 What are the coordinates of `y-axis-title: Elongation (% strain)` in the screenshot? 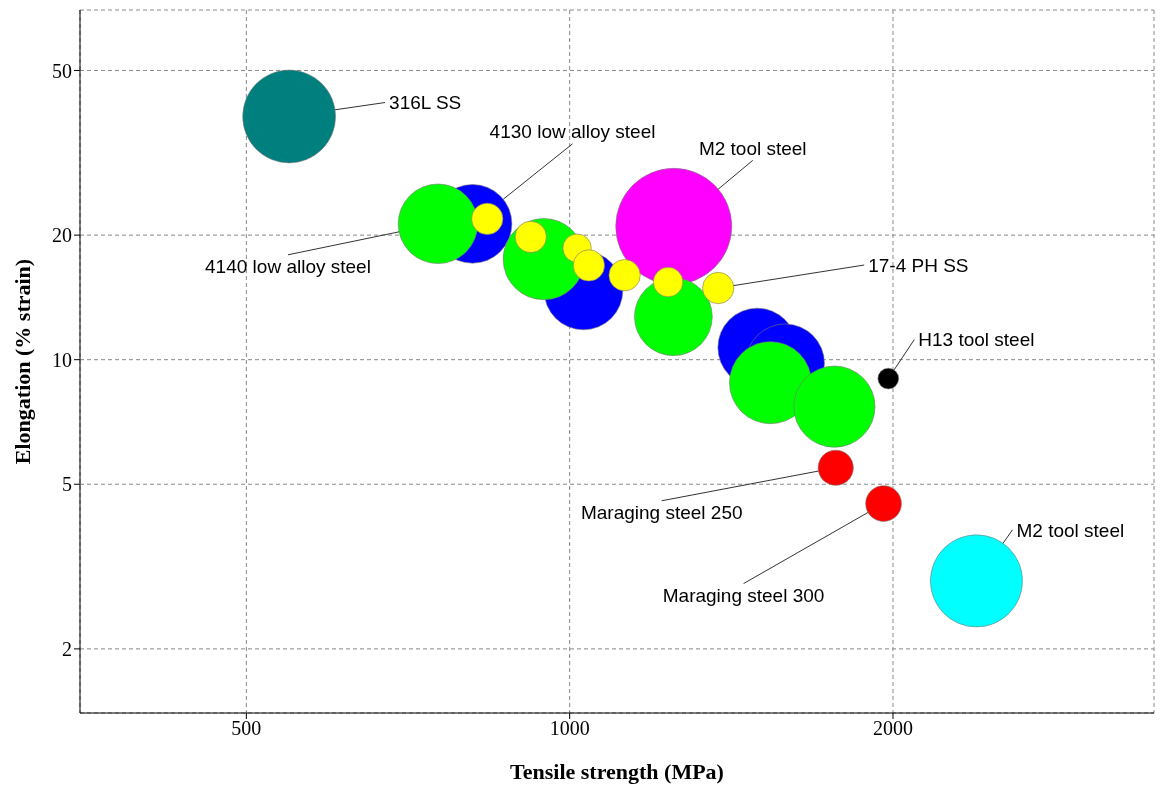 It's located at (22, 361).